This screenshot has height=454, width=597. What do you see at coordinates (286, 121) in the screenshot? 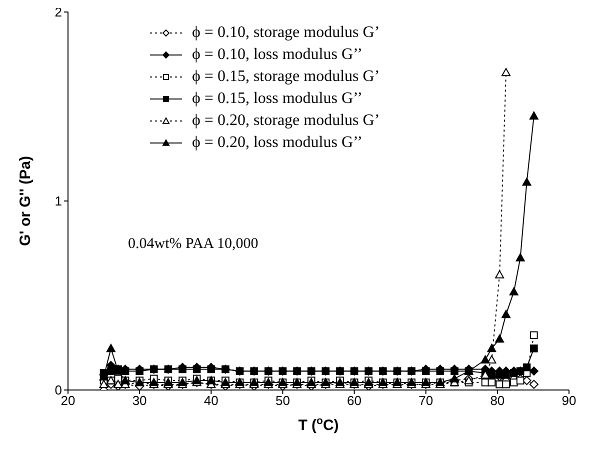
I see `legend-label: ϕ = 0.20, storage modulus G’` at bounding box center [286, 121].